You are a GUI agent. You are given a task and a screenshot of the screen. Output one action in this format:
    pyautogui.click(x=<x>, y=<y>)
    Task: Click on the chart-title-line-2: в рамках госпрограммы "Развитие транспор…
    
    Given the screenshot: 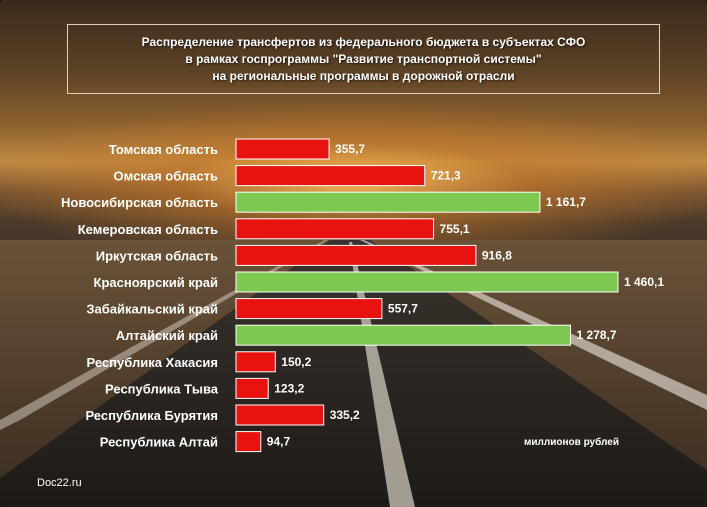 What is the action you would take?
    pyautogui.click(x=363, y=58)
    